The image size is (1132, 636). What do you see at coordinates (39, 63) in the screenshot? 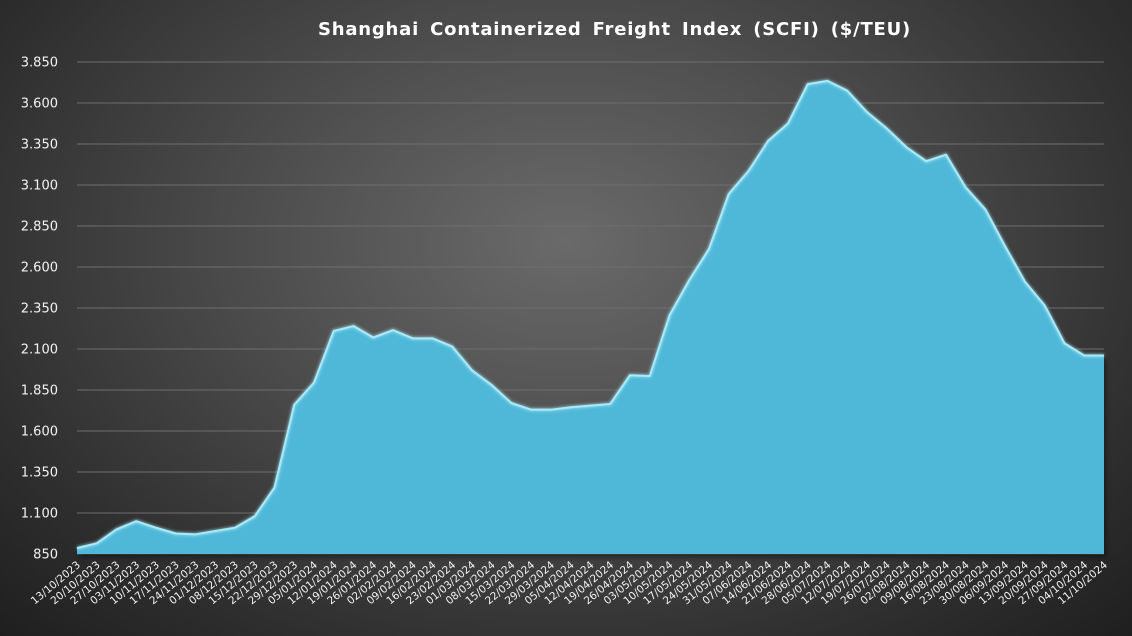
I see `y-tick-label: 3.850` at bounding box center [39, 63].